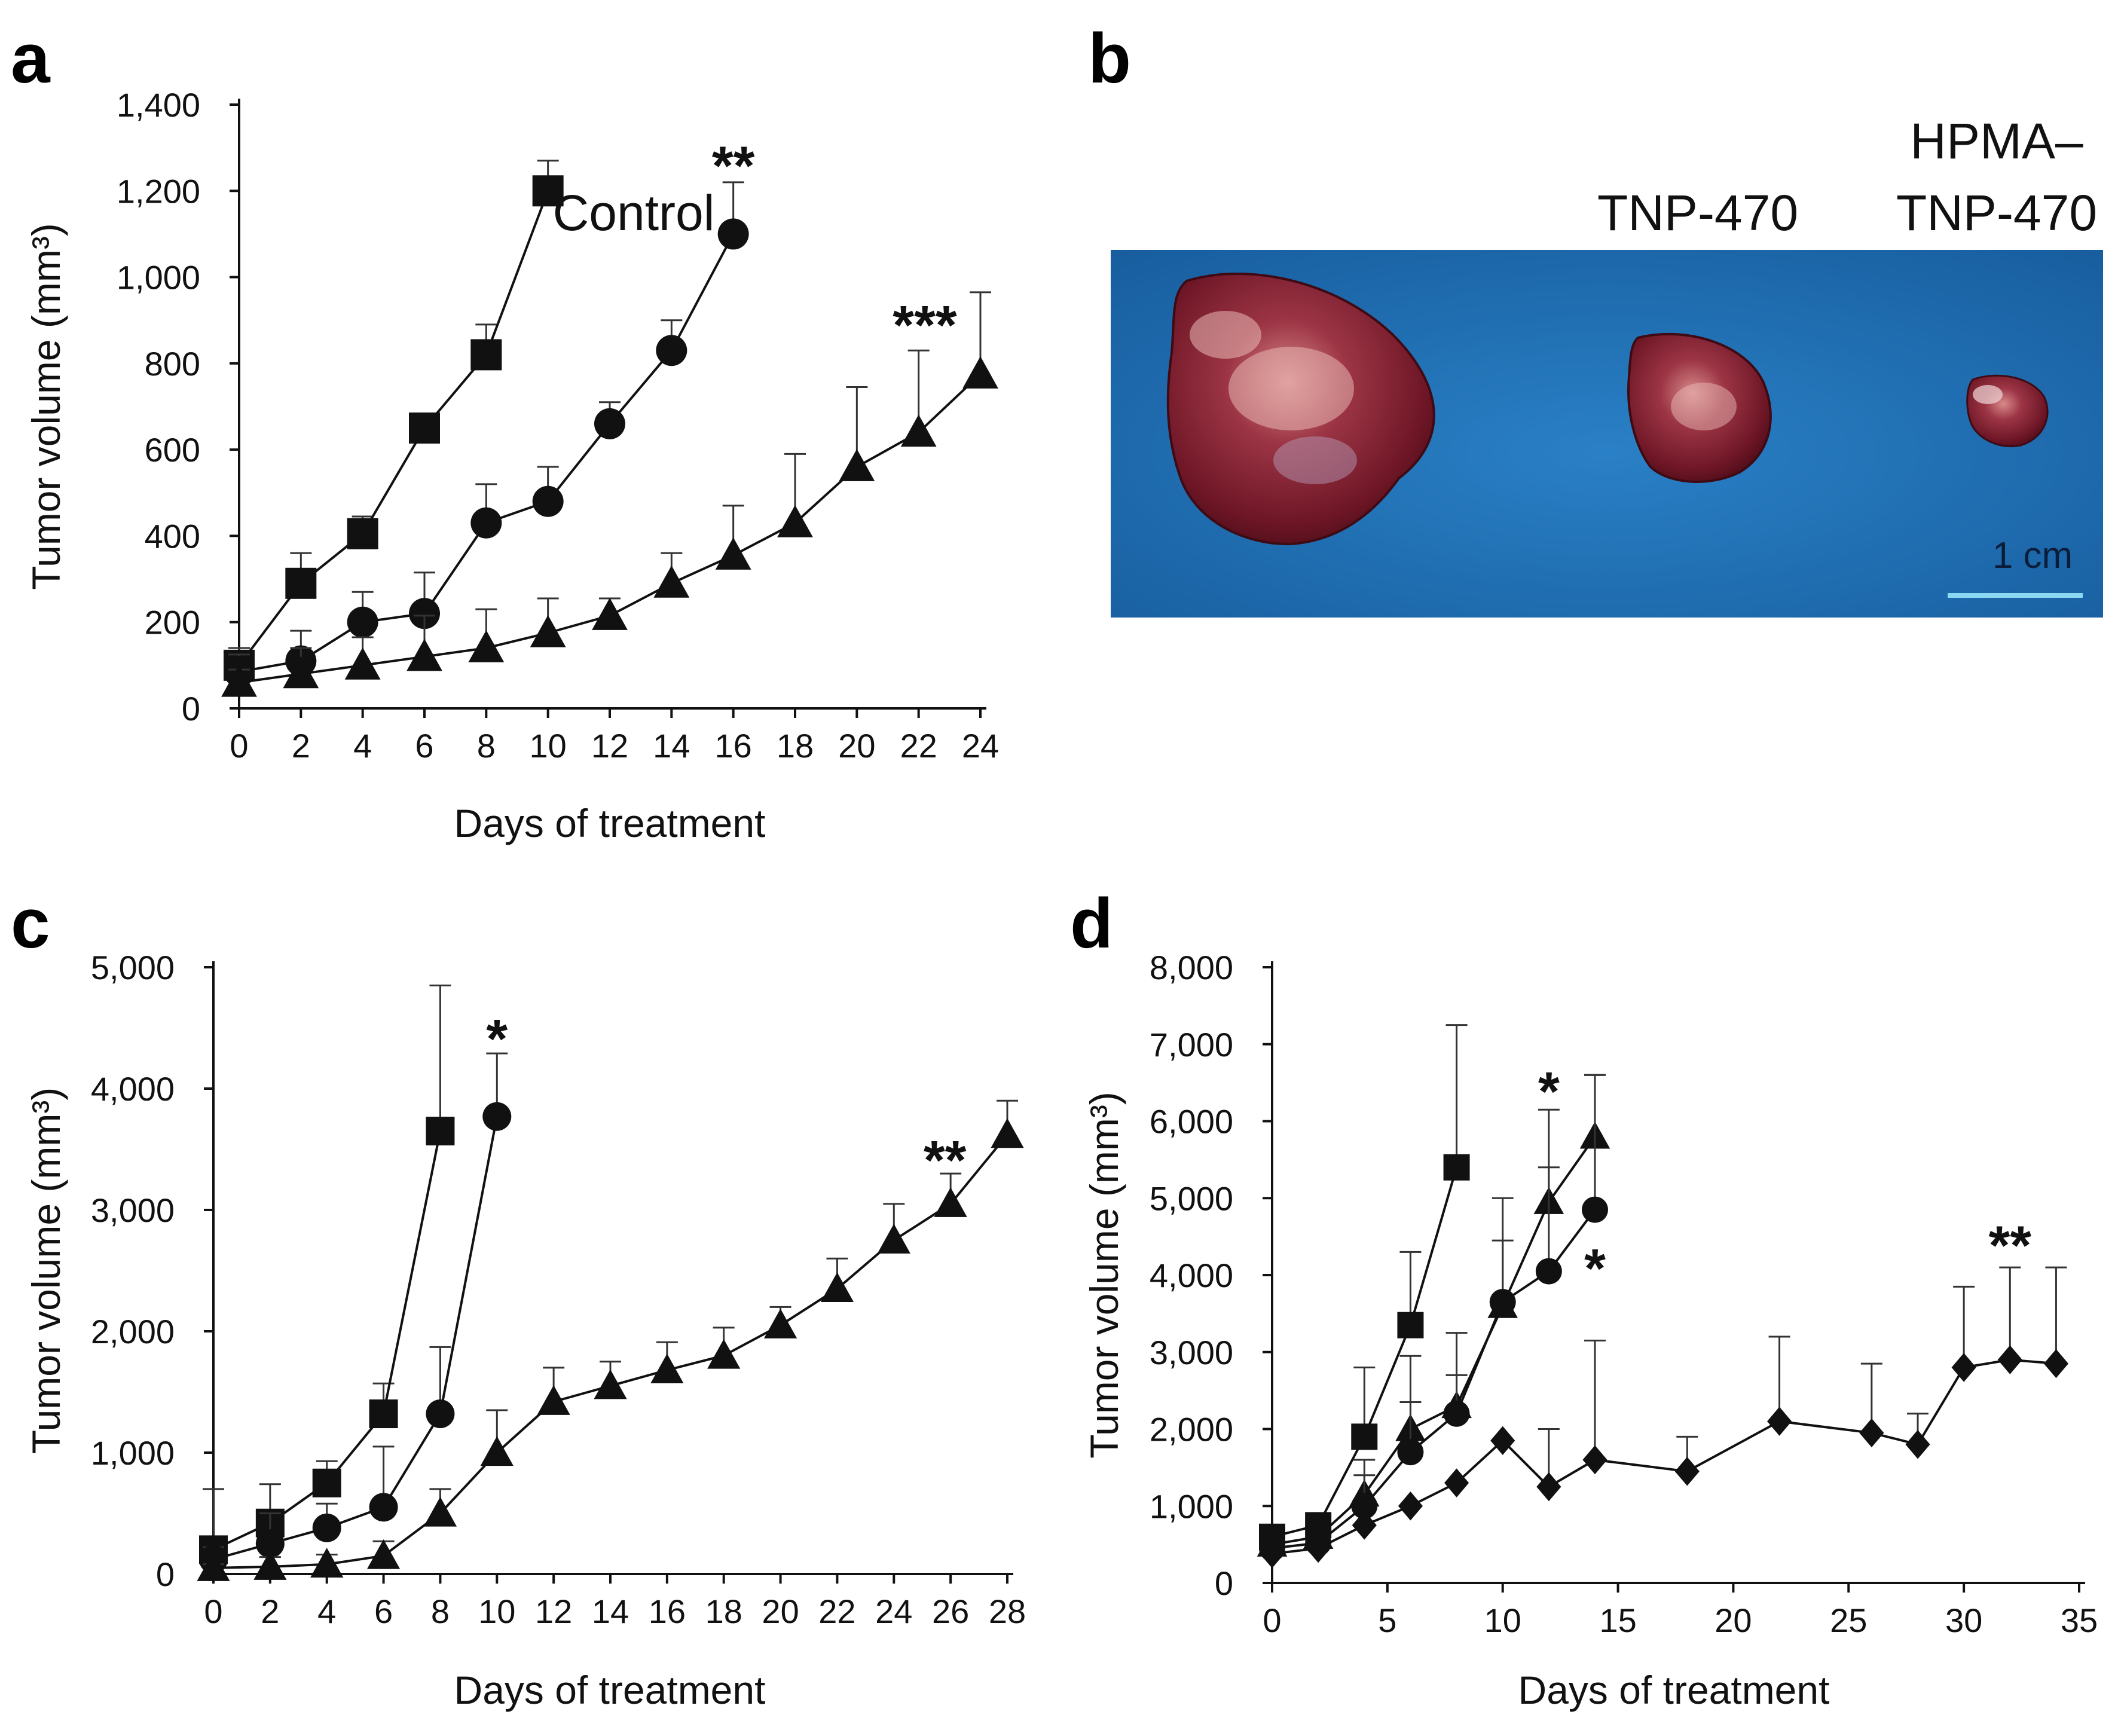 This screenshot has width=2121, height=1736. Describe the element at coordinates (158, 105) in the screenshot. I see `y-tick-label: 1,400` at that location.